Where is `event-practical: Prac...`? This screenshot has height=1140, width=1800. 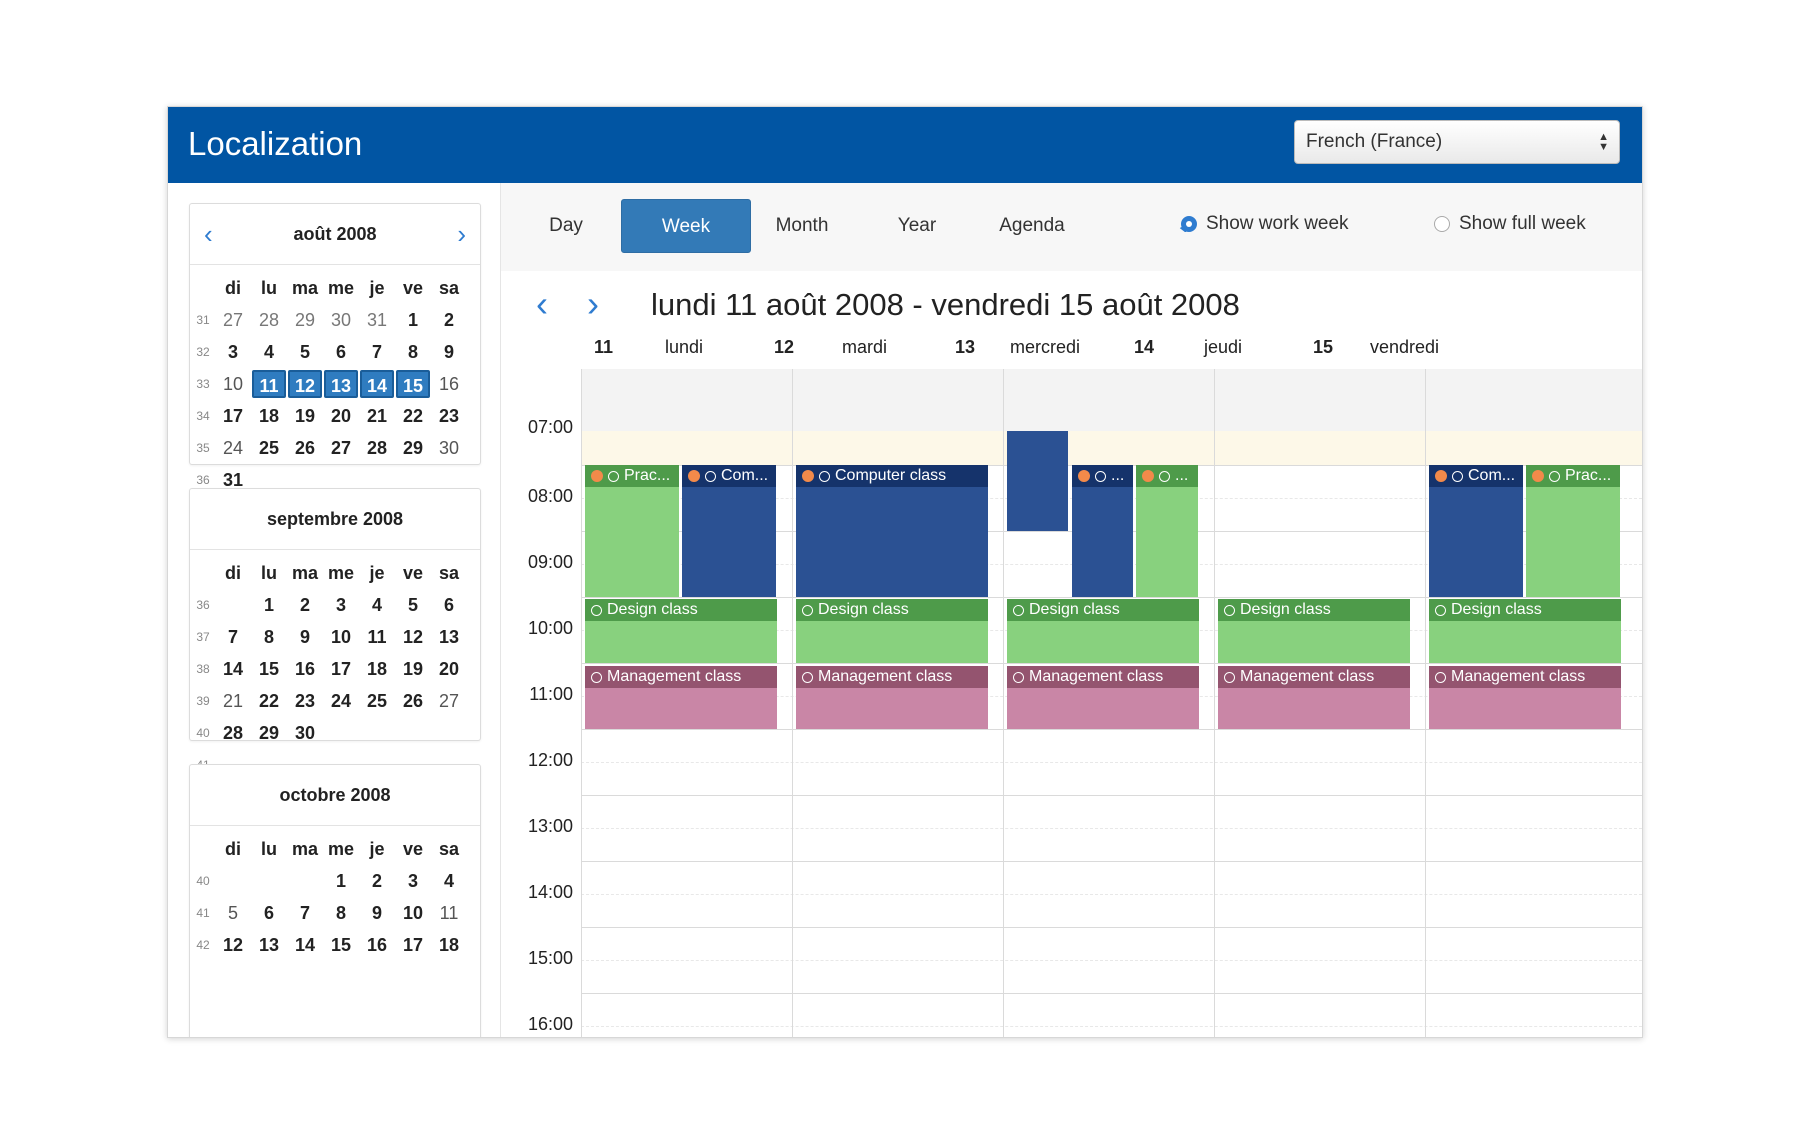 event-practical: Prac... is located at coordinates (1573, 531).